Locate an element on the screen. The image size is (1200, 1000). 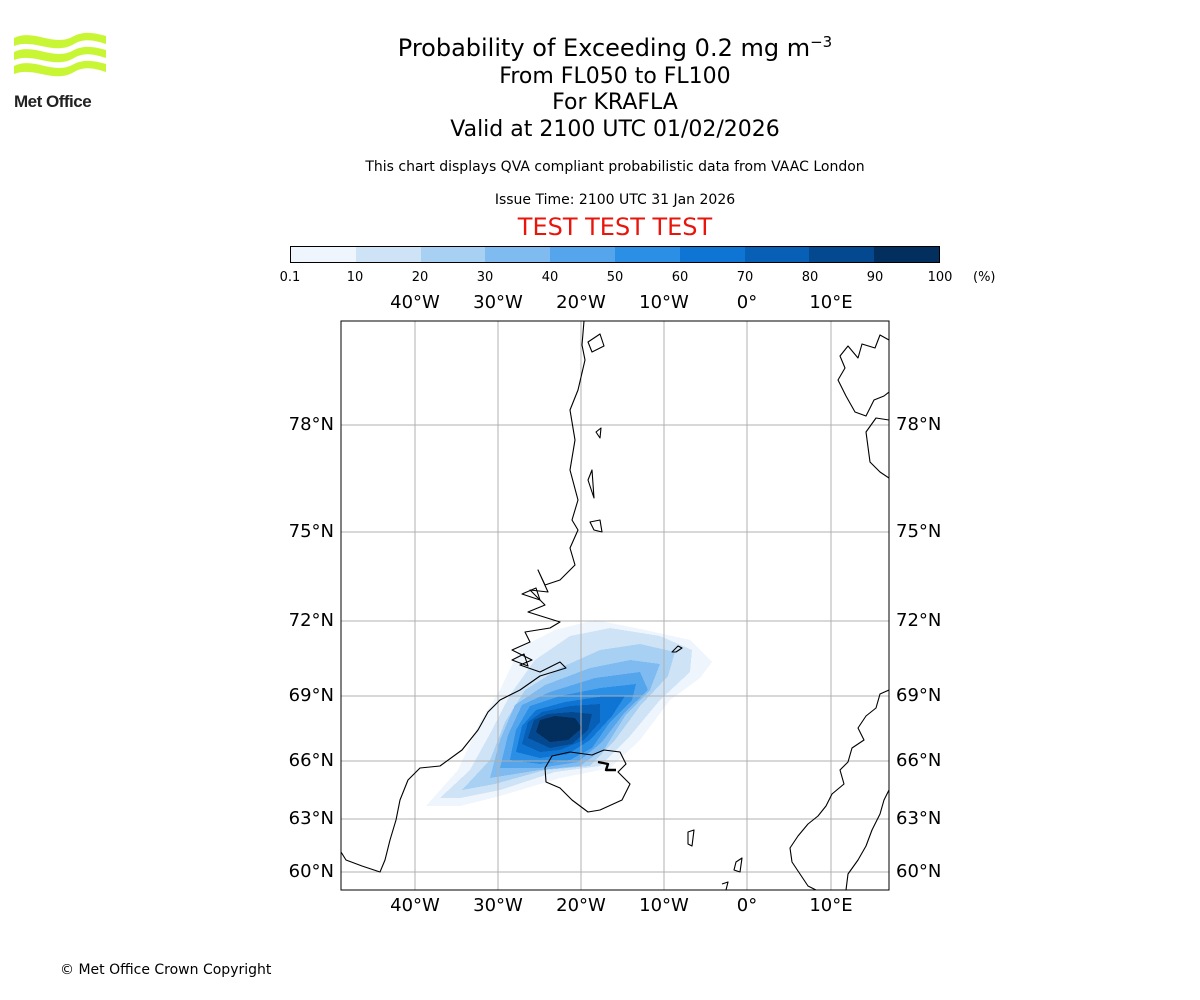
norway-coast is located at coordinates (839, 789).